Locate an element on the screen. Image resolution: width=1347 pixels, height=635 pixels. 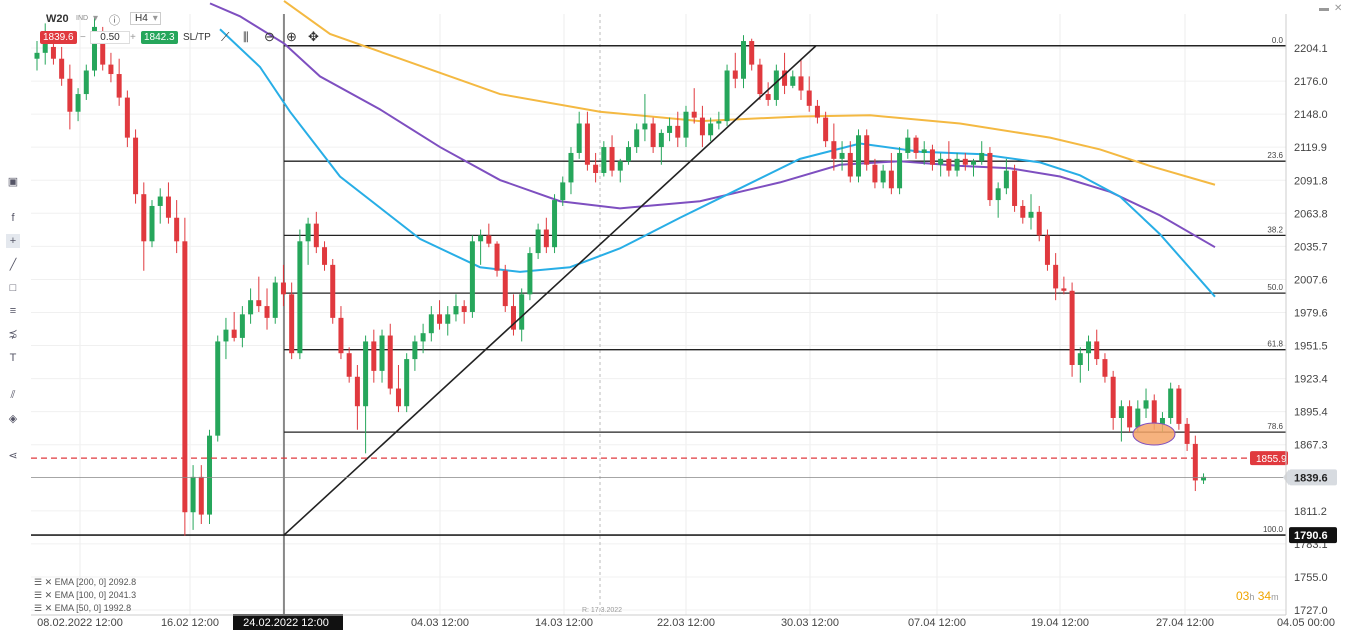
minimize-icon: ▬ is located at coordinates (1324, 8).